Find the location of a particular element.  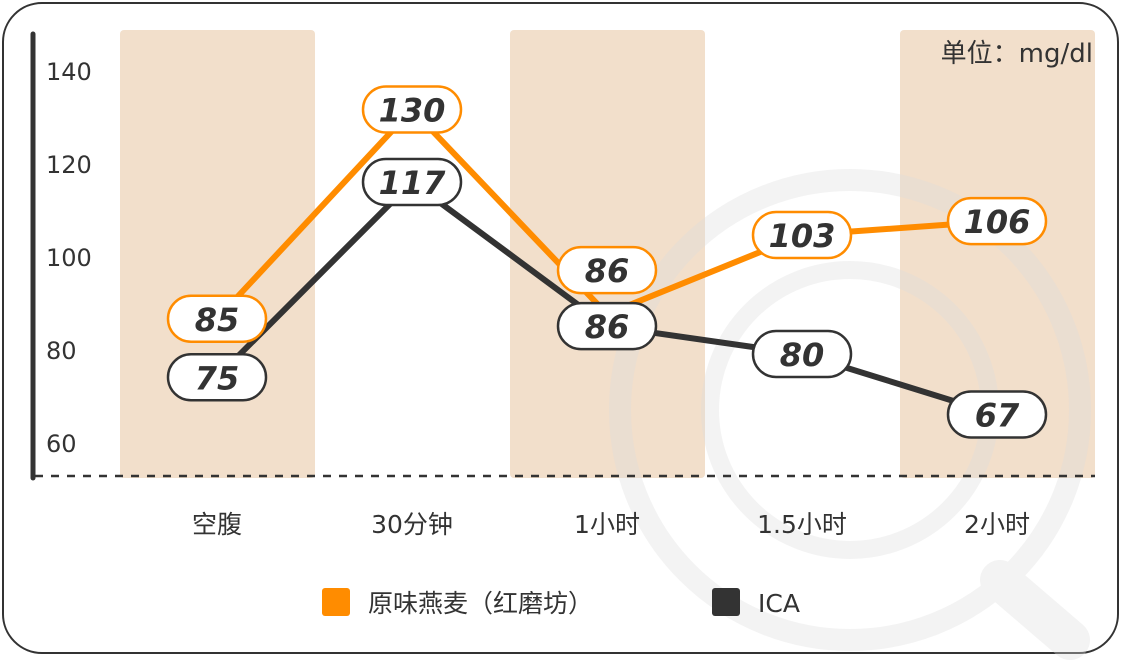

data-point: 130 is located at coordinates (412, 109).